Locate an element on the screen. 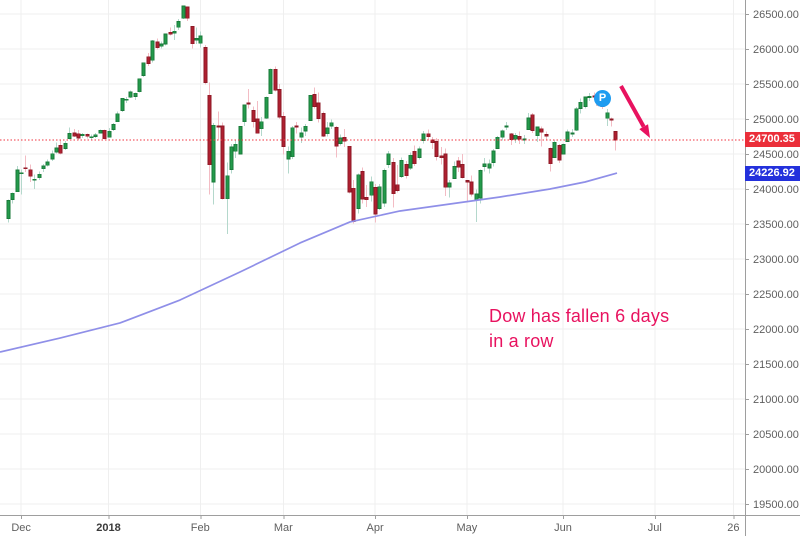  time-tick-label: May is located at coordinates (466, 528).